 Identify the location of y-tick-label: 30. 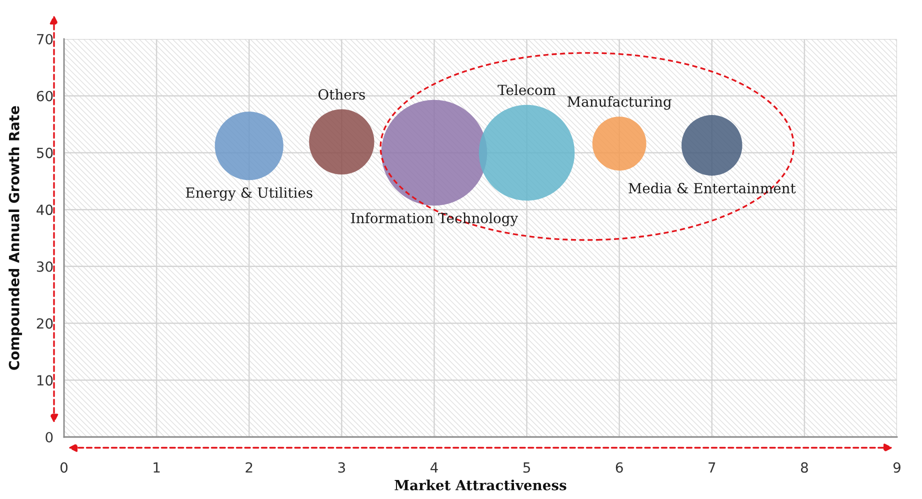
(44, 266).